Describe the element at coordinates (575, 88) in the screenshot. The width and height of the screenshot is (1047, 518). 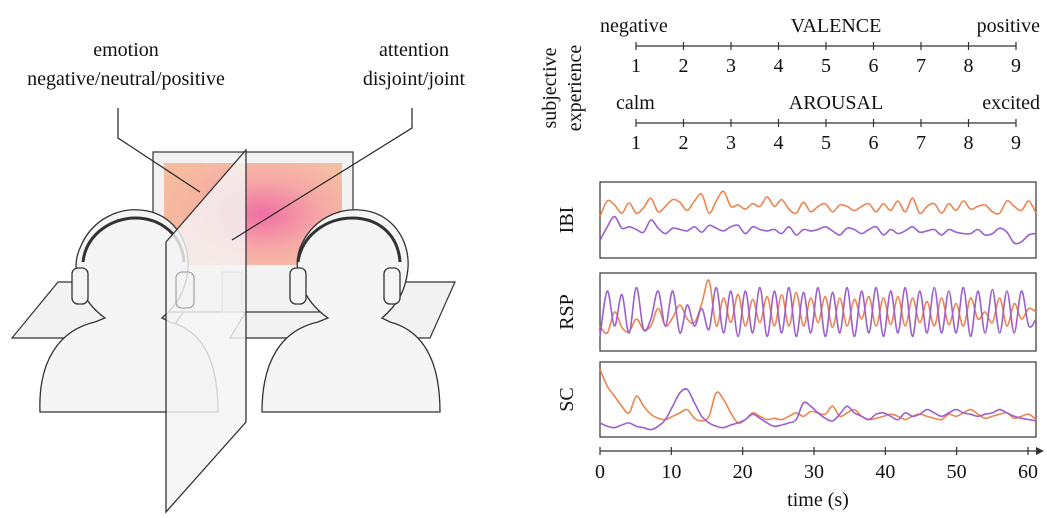
I see `side-label-line2: experience` at that location.